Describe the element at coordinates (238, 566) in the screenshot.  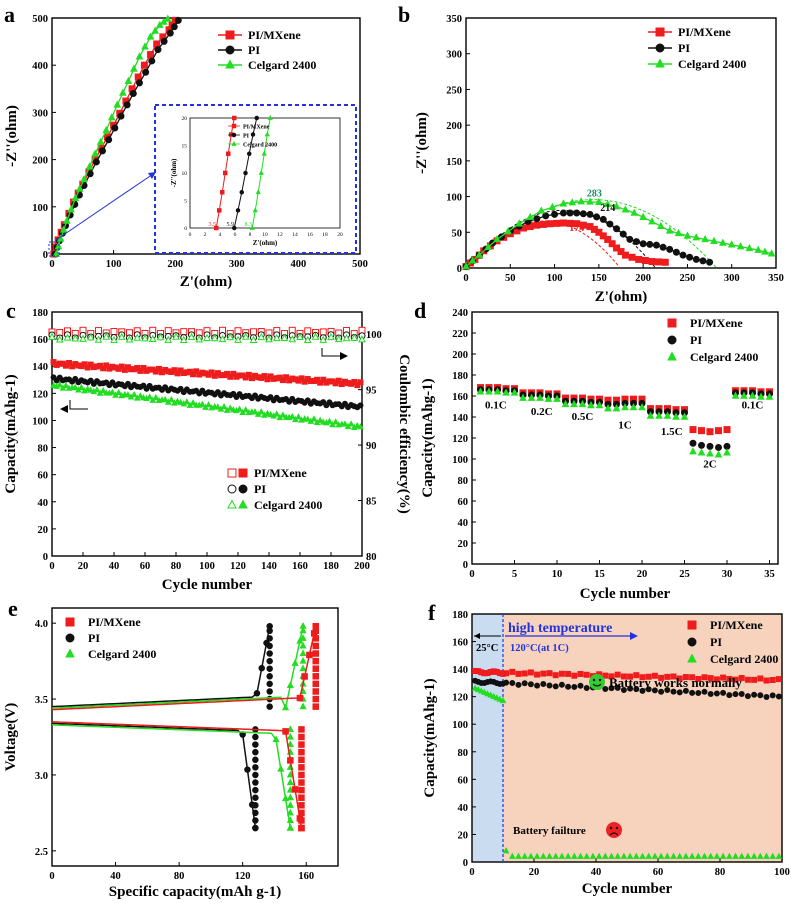
I see `x-tick-label: 120` at that location.